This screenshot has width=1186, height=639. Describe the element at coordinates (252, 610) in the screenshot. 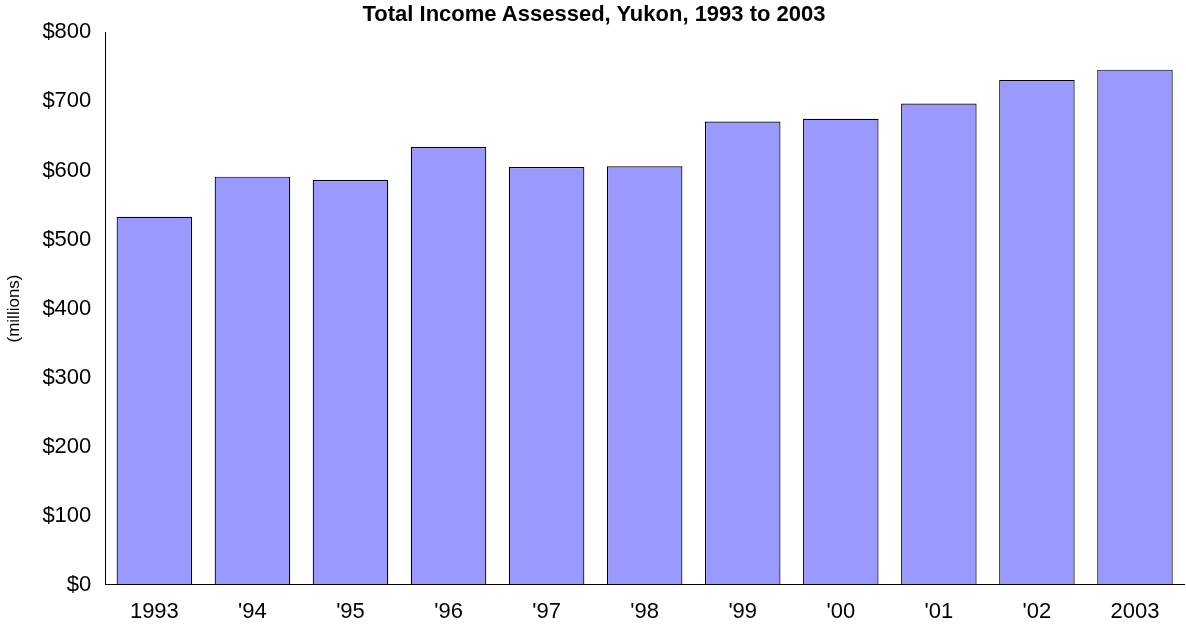

I see `x-tick-label: '94` at that location.